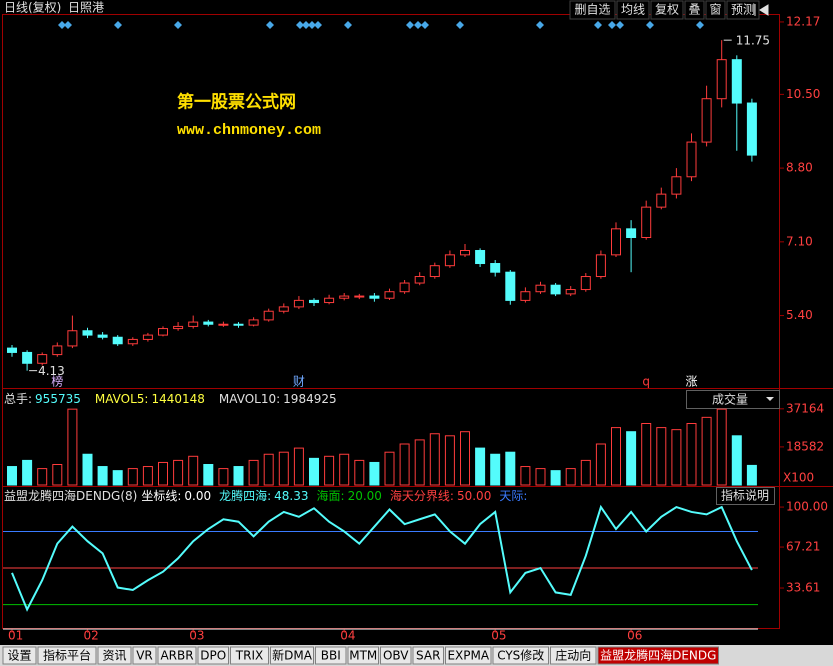 Image resolution: width=833 pixels, height=666 pixels. I want to click on event-marker: q, so click(646, 382).